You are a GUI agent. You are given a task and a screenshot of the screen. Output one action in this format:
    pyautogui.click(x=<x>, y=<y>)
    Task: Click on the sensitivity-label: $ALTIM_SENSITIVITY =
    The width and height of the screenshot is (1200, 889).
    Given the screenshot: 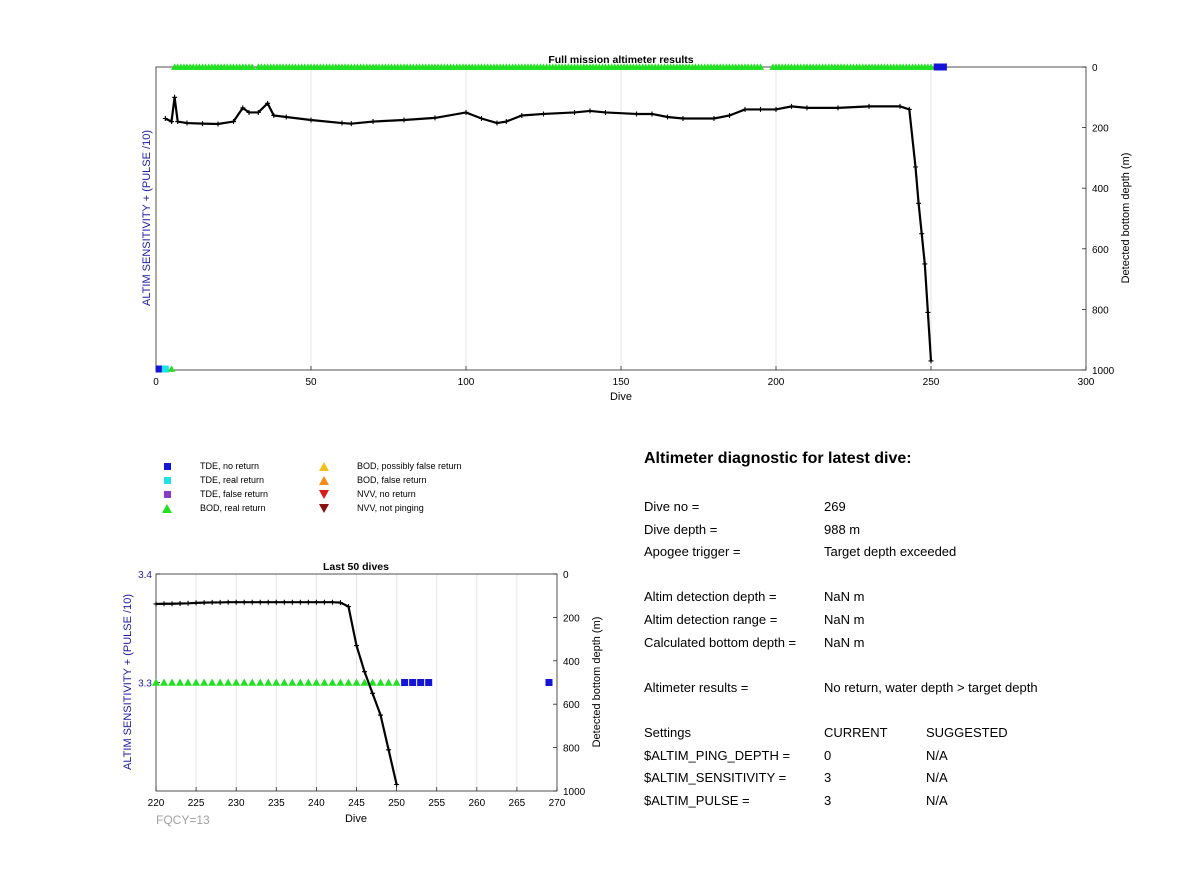 What is the action you would take?
    pyautogui.click(x=715, y=778)
    